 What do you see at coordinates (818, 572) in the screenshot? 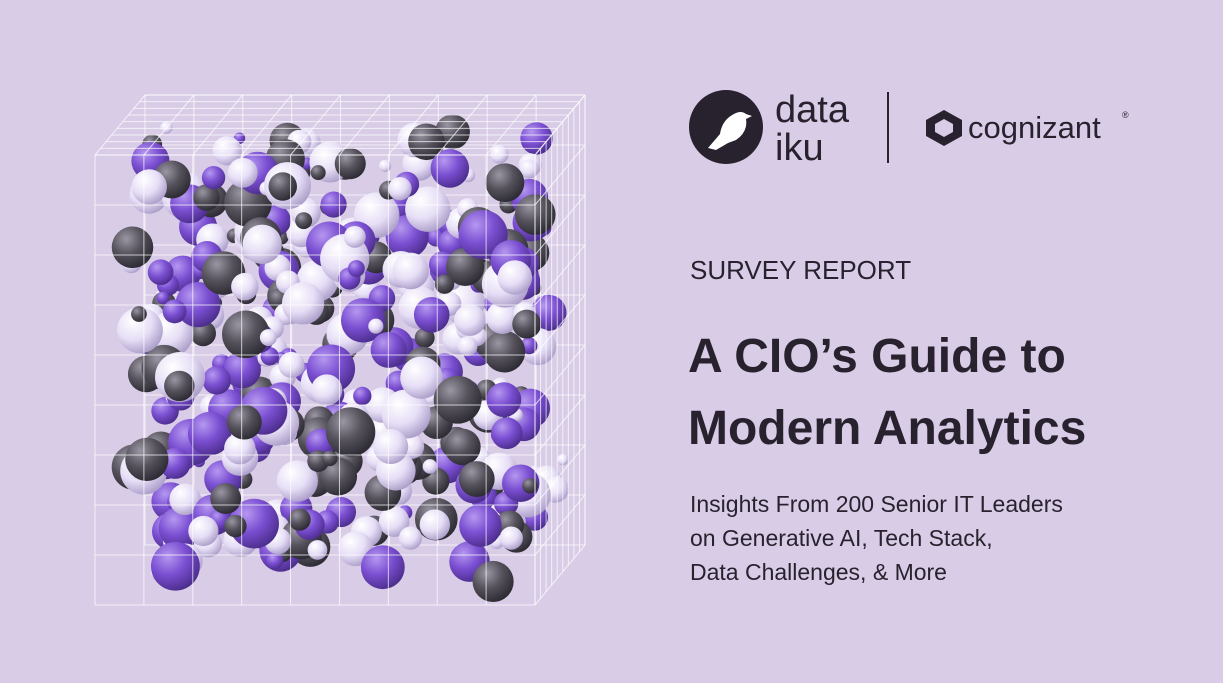
I see `subtitle-line: Data Challenges, & More` at bounding box center [818, 572].